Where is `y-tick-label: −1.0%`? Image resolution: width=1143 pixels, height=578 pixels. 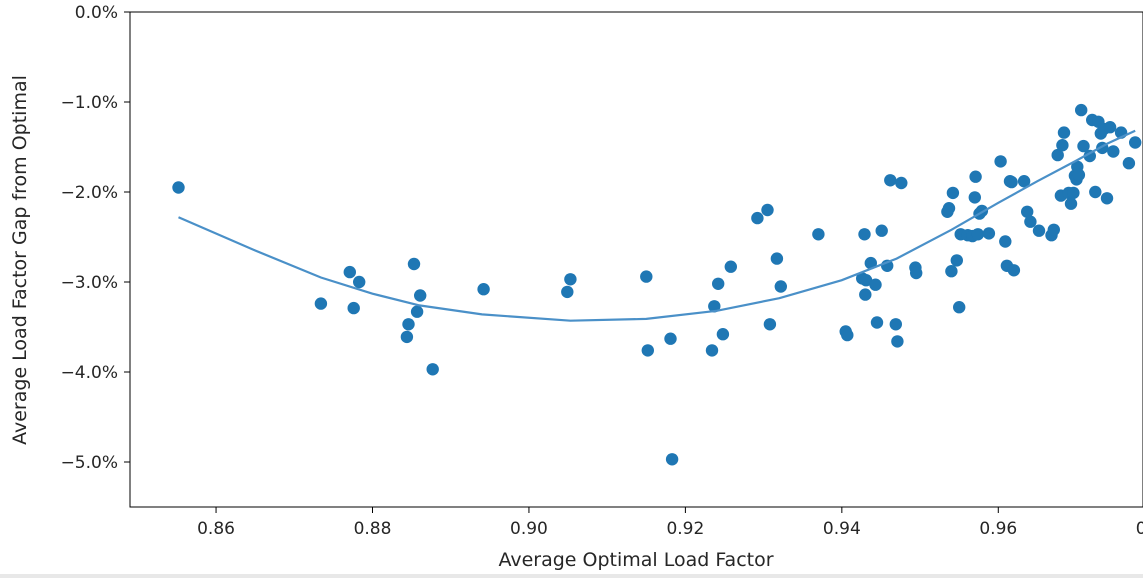 y-tick-label: −1.0% is located at coordinates (89, 103).